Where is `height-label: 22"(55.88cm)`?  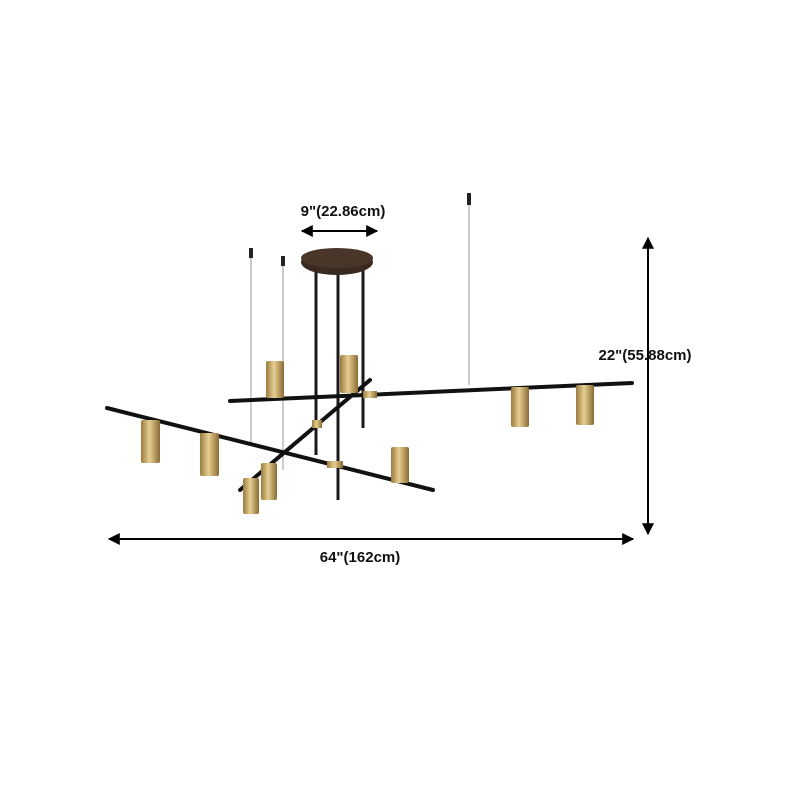
height-label: 22"(55.88cm) is located at coordinates (644, 355).